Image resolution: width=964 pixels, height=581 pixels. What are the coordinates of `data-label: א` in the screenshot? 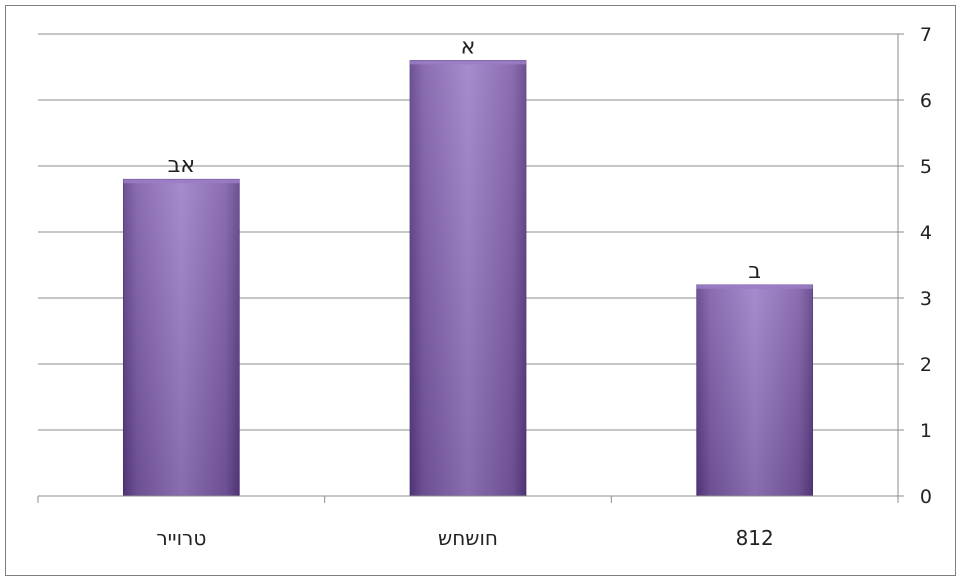 It's located at (468, 46).